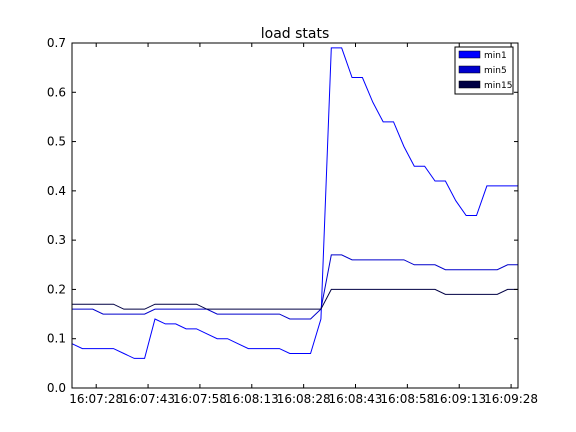  What do you see at coordinates (56, 388) in the screenshot?
I see `y-tick-label: 0.0` at bounding box center [56, 388].